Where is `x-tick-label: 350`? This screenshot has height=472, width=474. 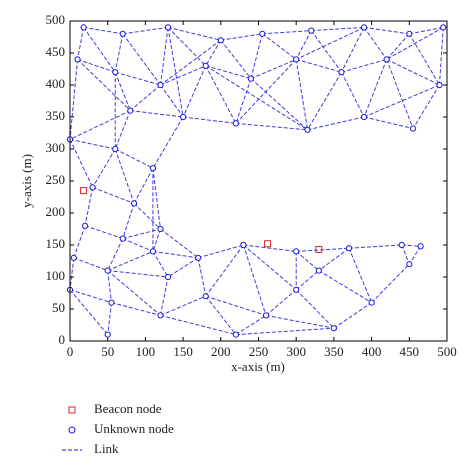
x-tick-label: 350 is located at coordinates (334, 351).